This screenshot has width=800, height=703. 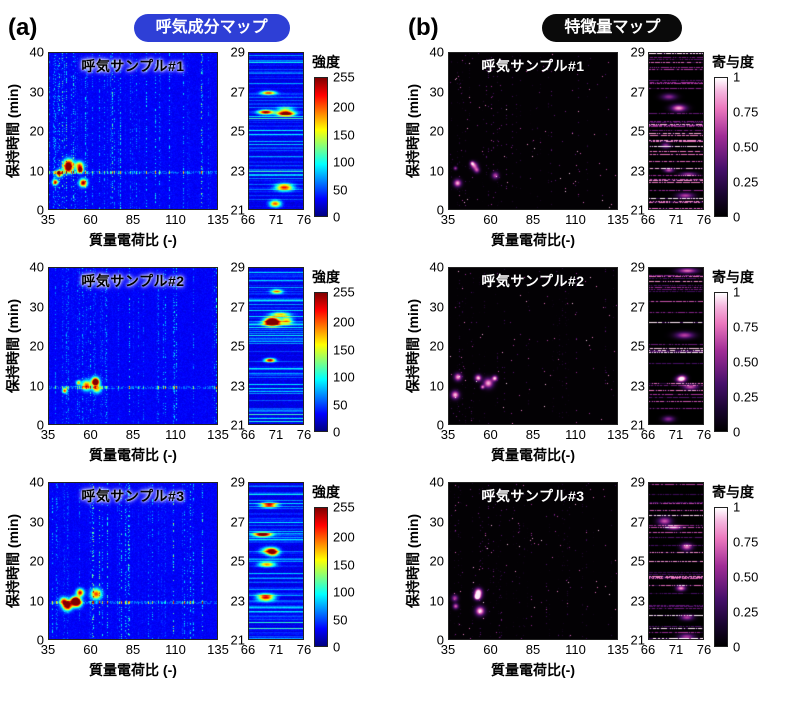 I want to click on zoom-plot-b1: 29 27 25 23 21 66 71 76, so click(x=670, y=136).